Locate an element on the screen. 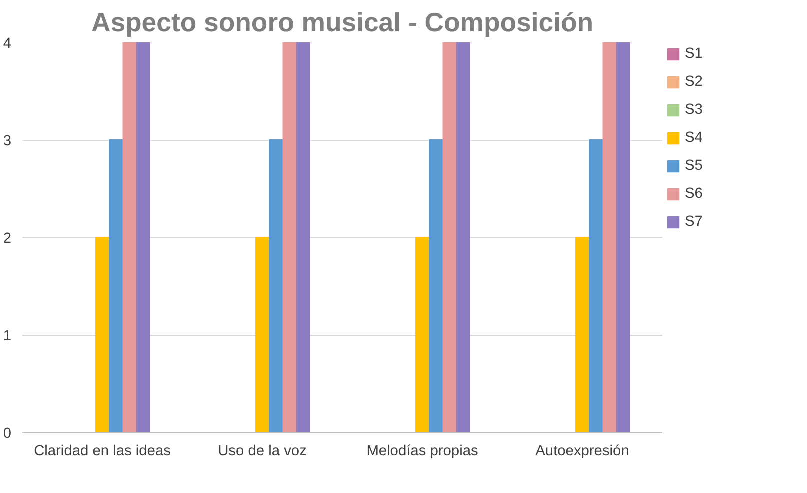  chart-title: Aspecto sonoro musical - Composición is located at coordinates (342, 23).